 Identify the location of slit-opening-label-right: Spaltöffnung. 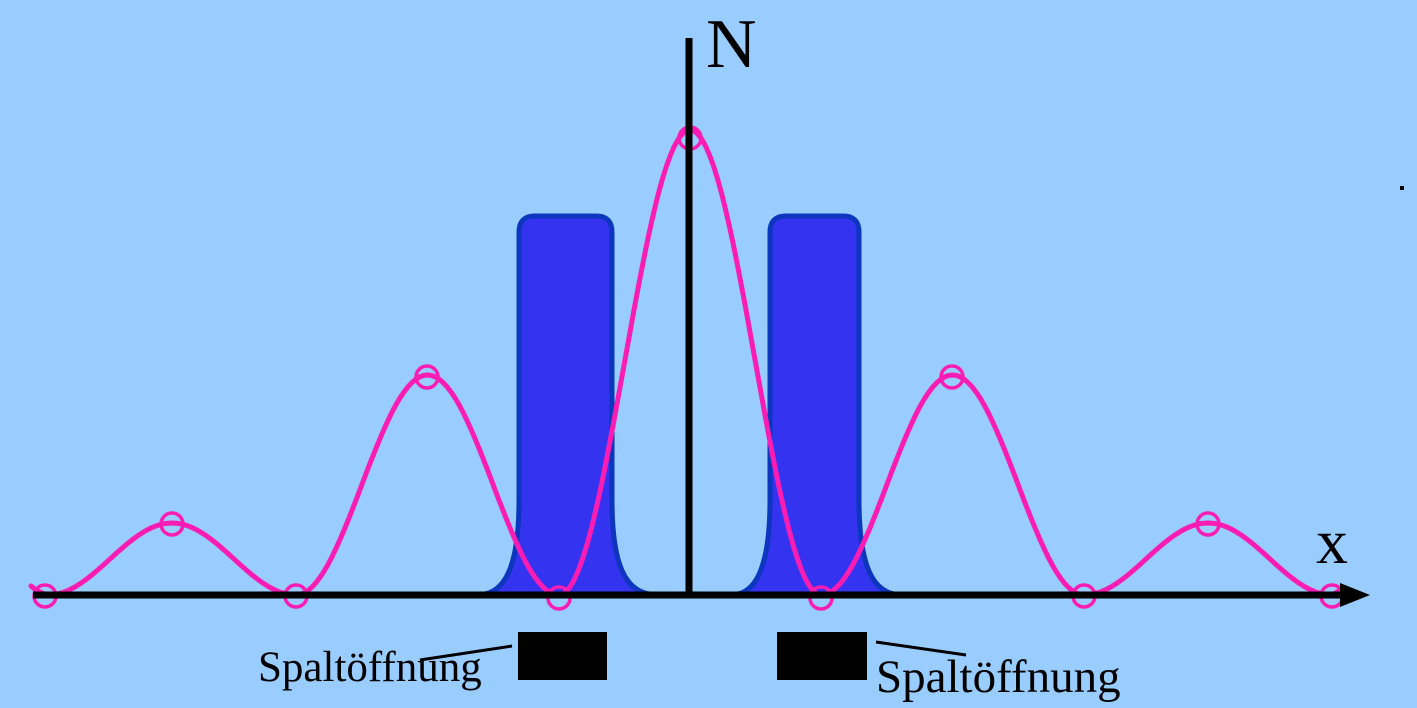
(998, 677).